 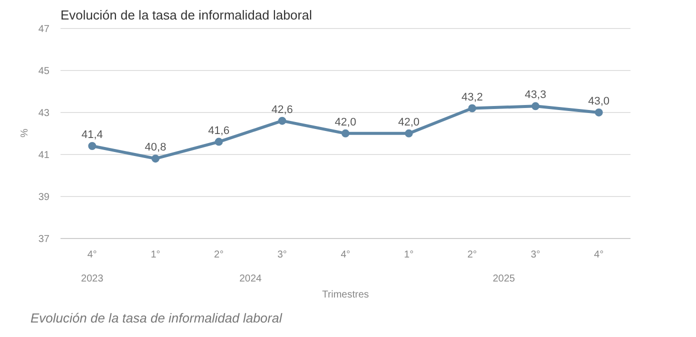 What do you see at coordinates (282, 110) in the screenshot?
I see `data-label: 42,6` at bounding box center [282, 110].